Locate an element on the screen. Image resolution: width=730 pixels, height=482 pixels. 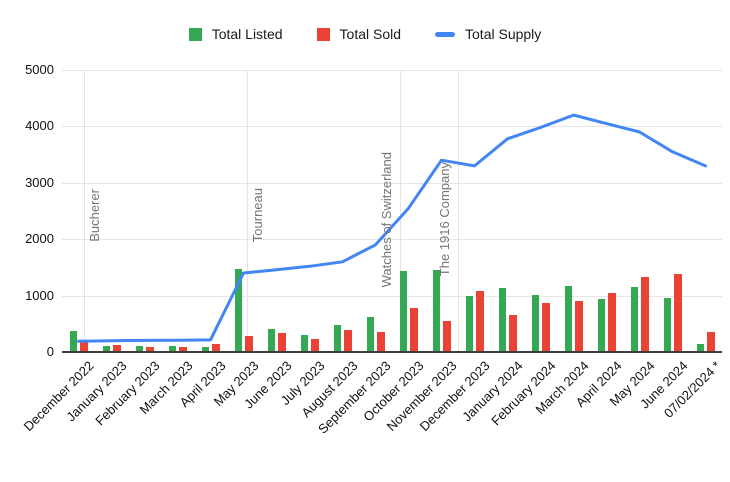
legend-item-total-supply: Total Supply is located at coordinates (488, 34).